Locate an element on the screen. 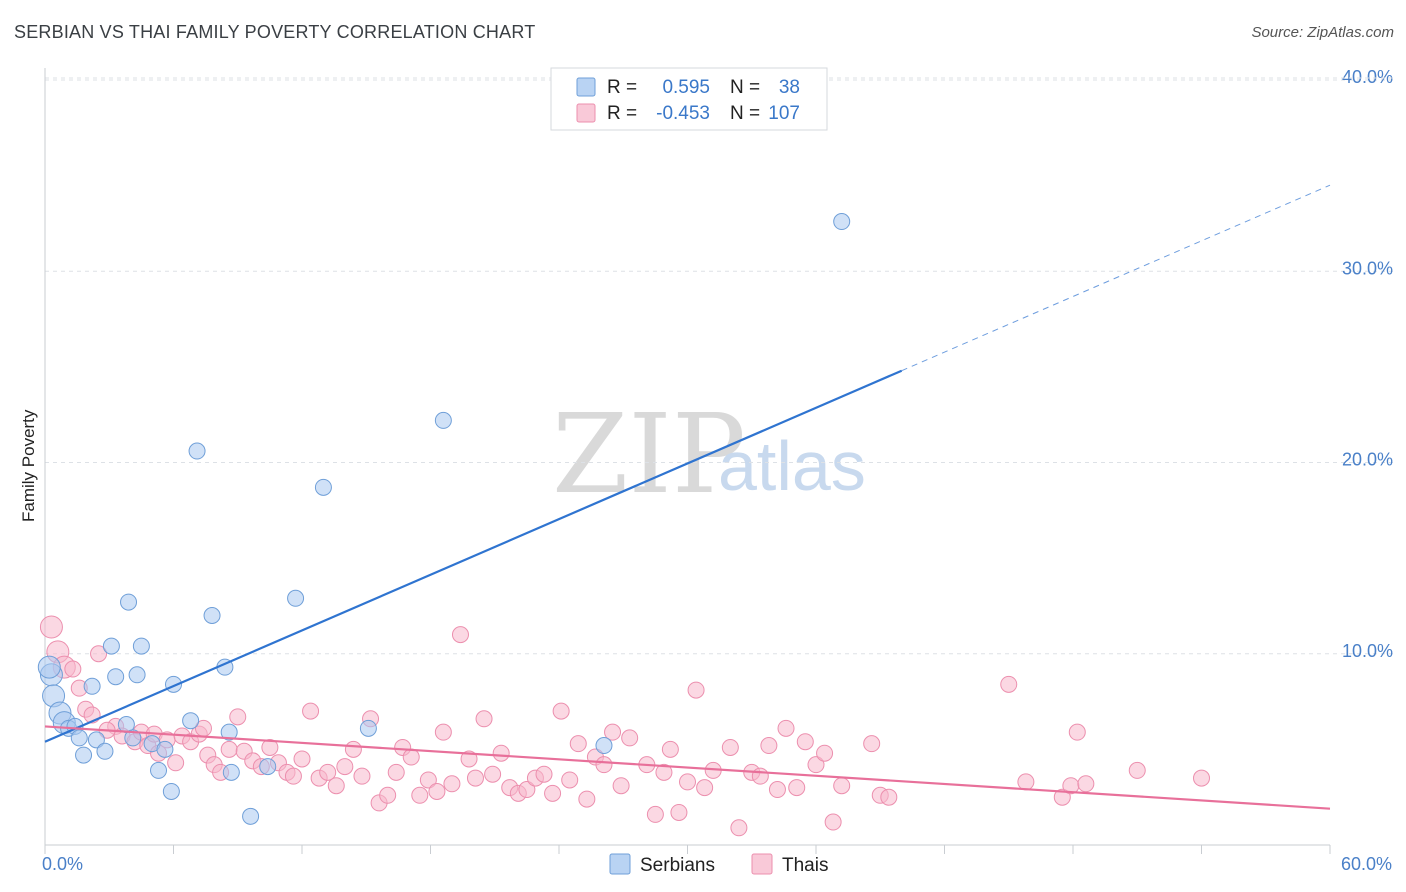 This screenshot has width=1406, height=892. watermark-atlas: atlas is located at coordinates (792, 466).